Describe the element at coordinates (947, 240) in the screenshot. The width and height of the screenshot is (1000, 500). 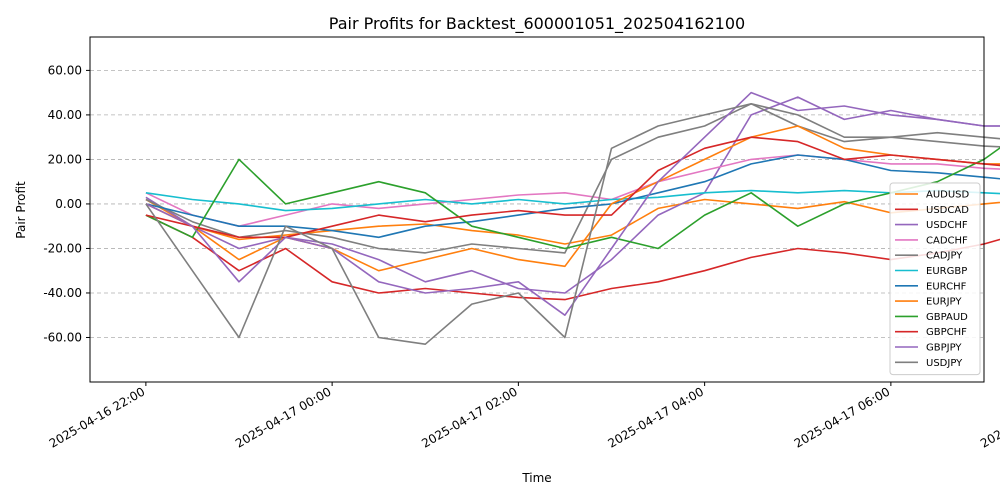
I see `legend-label: CADCHF` at that location.